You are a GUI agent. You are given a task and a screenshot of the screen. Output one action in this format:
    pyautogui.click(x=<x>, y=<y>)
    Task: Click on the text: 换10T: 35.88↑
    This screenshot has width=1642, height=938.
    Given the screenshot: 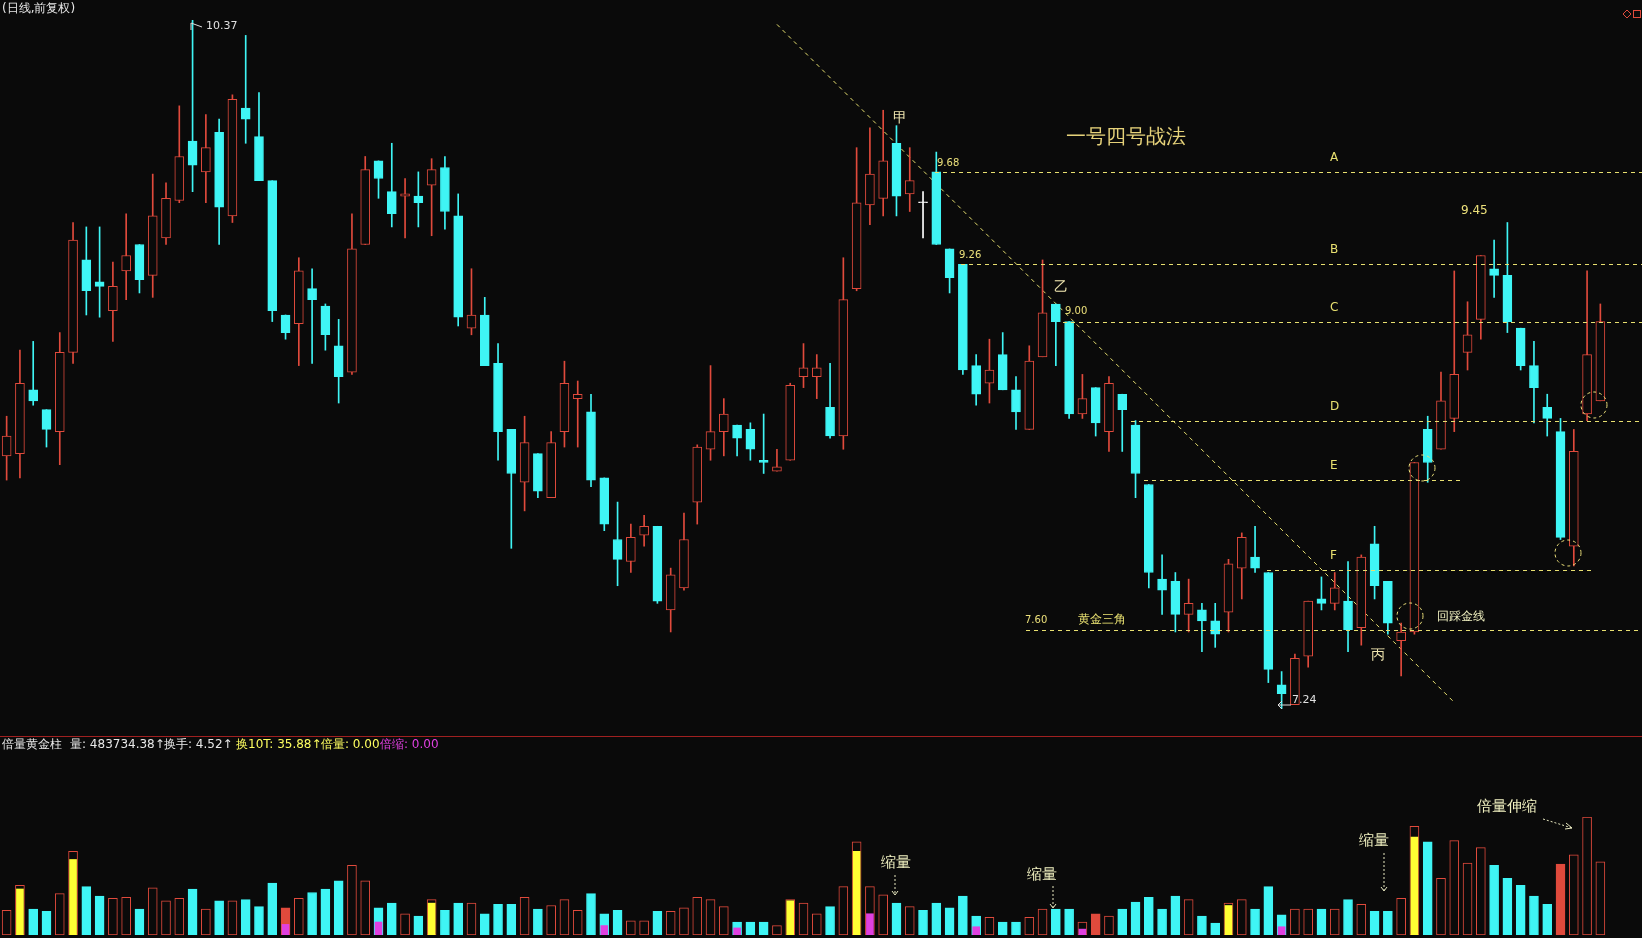 What is the action you would take?
    pyautogui.click(x=279, y=744)
    